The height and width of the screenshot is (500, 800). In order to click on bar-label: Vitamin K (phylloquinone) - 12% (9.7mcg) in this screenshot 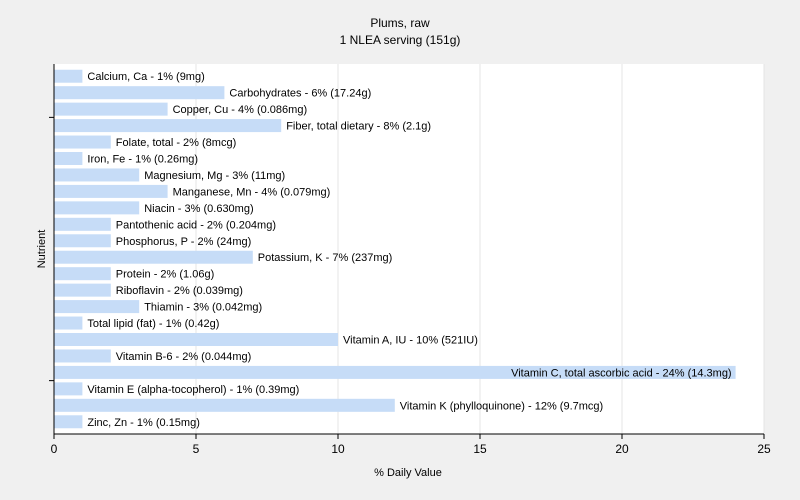, I will do `click(501, 406)`.